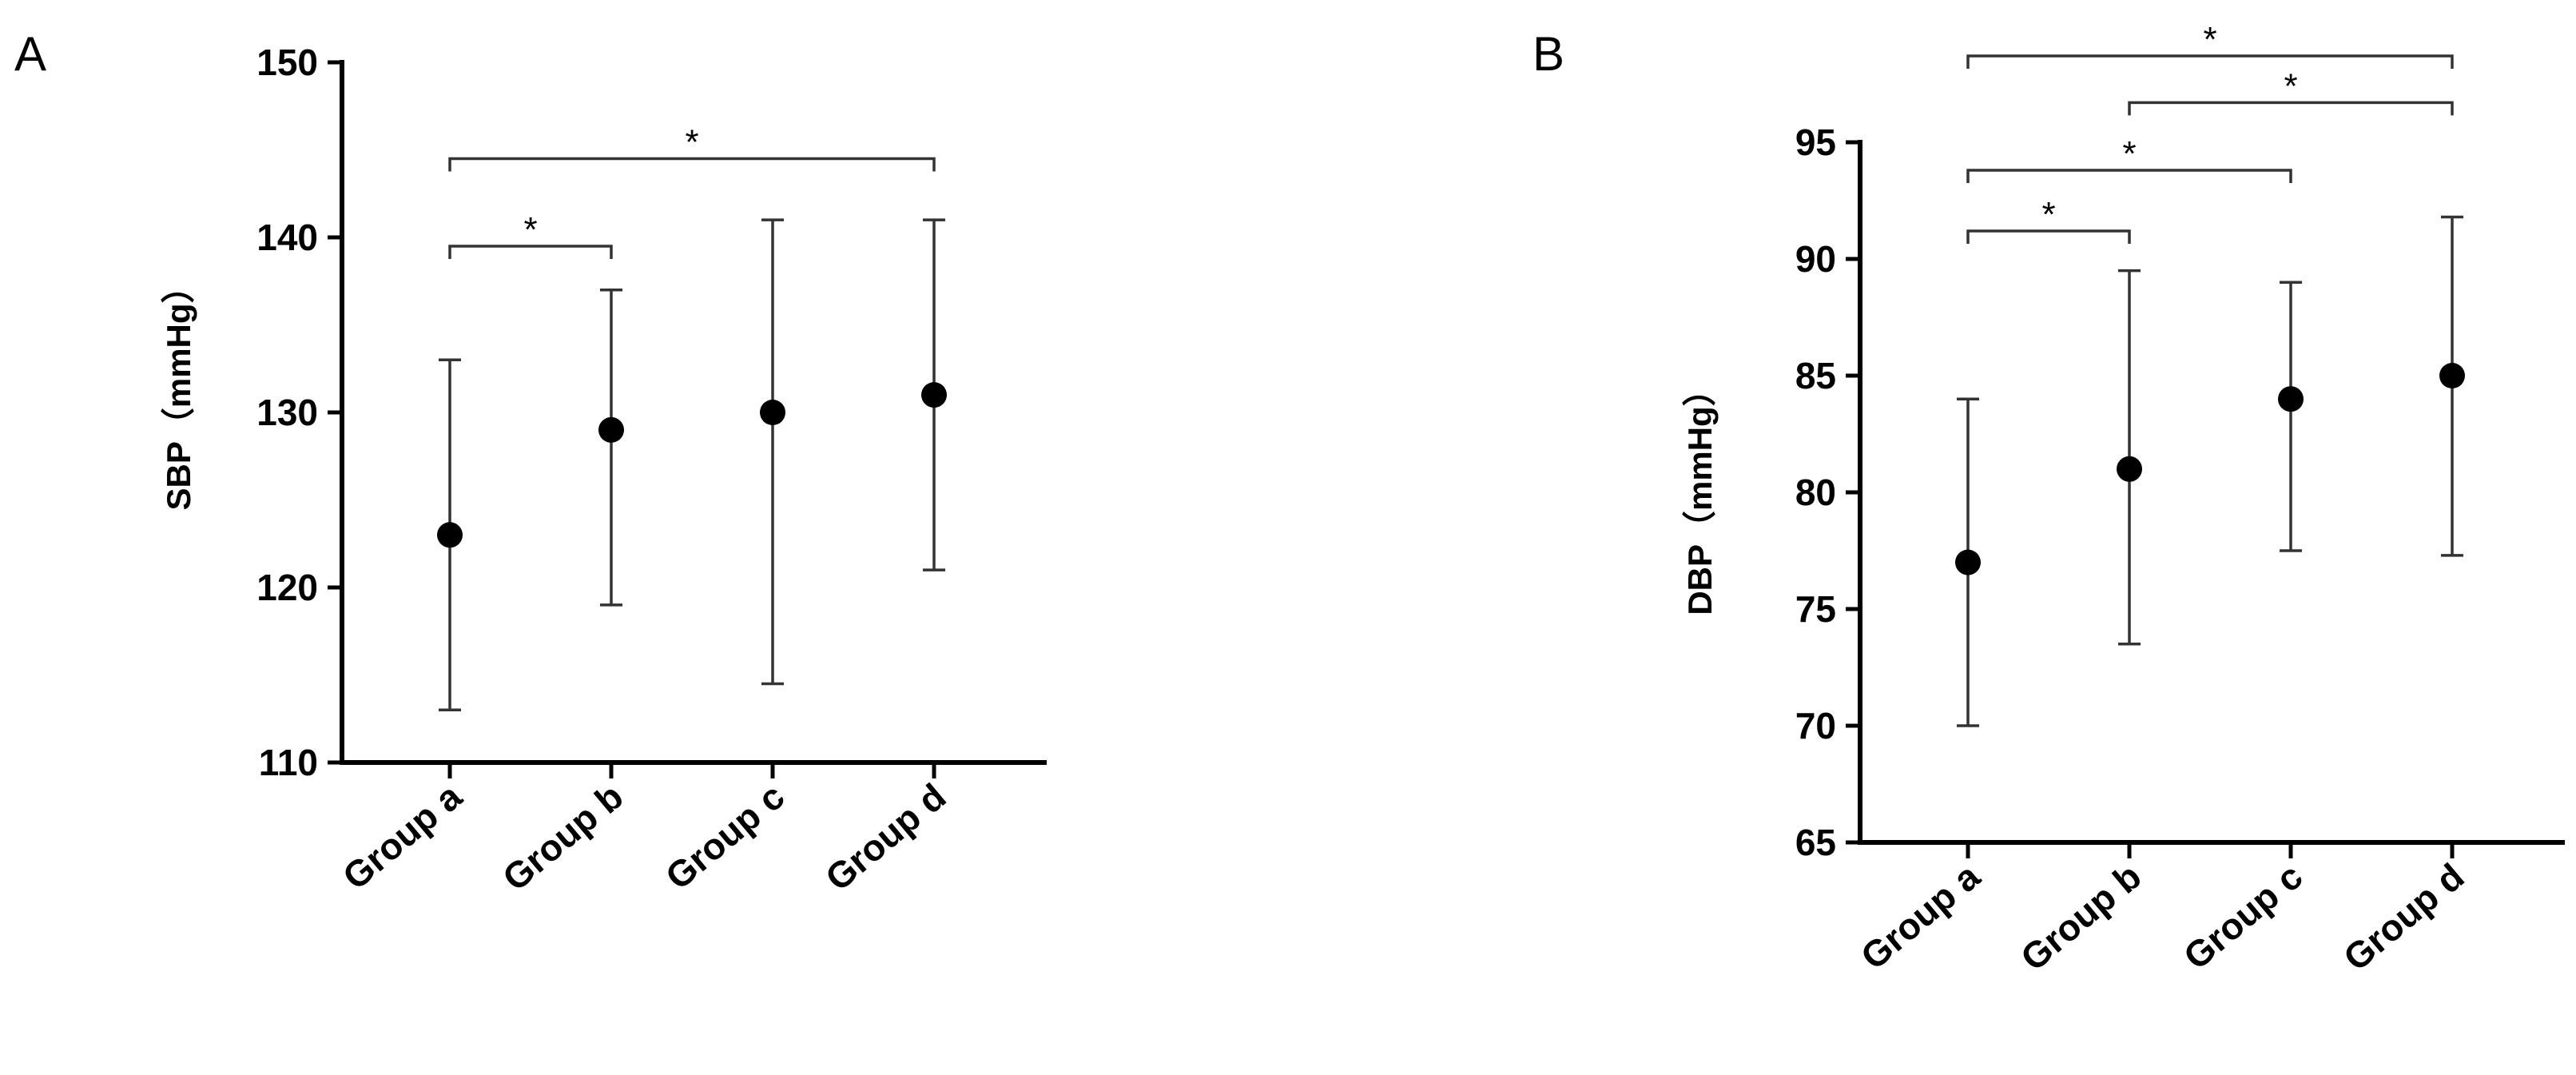 This screenshot has height=1075, width=2576. What do you see at coordinates (1815, 842) in the screenshot?
I see `y-tick-label-b: 65` at bounding box center [1815, 842].